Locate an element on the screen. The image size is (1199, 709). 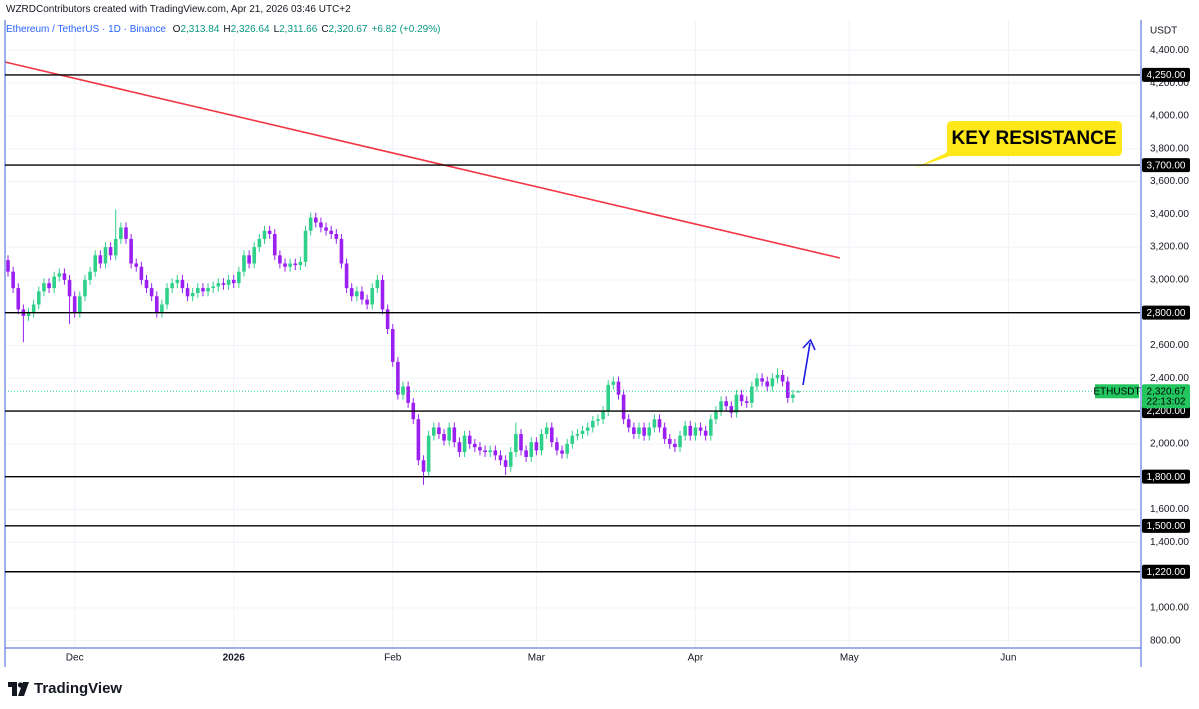
x-tick-label: Feb is located at coordinates (393, 658).